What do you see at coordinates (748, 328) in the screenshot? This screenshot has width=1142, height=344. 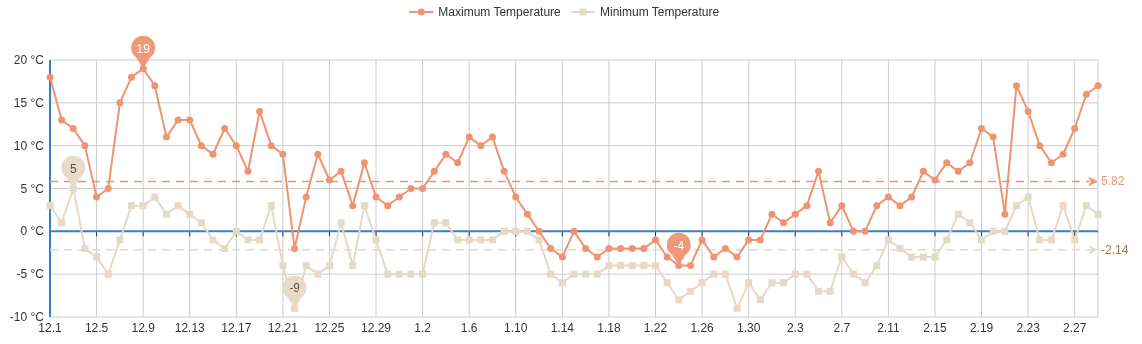 I see `x-tick-label: 1.30` at bounding box center [748, 328].